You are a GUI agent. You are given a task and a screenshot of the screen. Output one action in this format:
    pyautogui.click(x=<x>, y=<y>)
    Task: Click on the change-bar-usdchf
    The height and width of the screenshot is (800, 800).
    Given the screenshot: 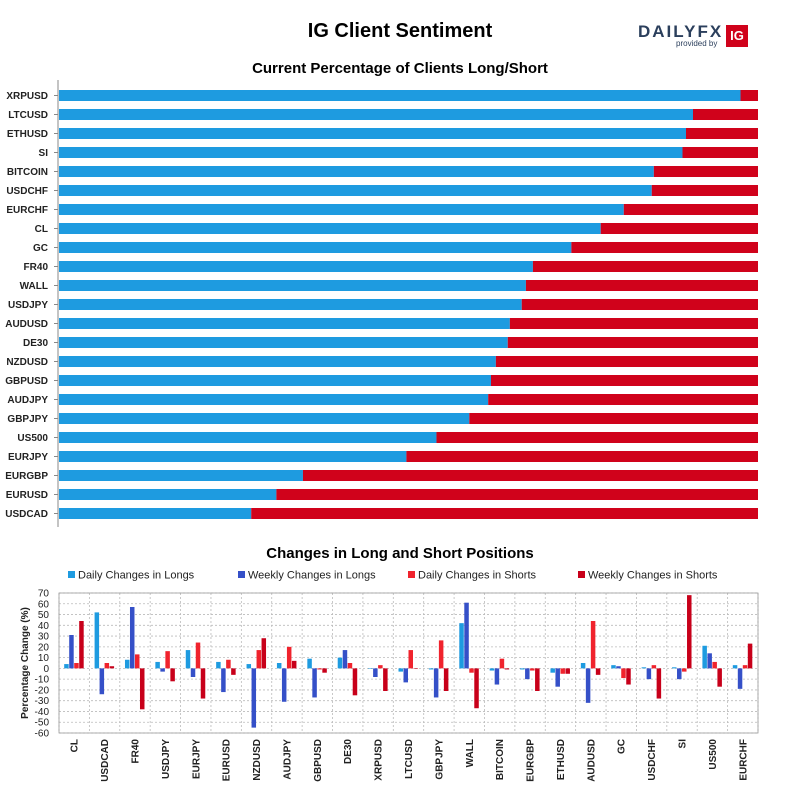 What is the action you would take?
    pyautogui.click(x=659, y=683)
    